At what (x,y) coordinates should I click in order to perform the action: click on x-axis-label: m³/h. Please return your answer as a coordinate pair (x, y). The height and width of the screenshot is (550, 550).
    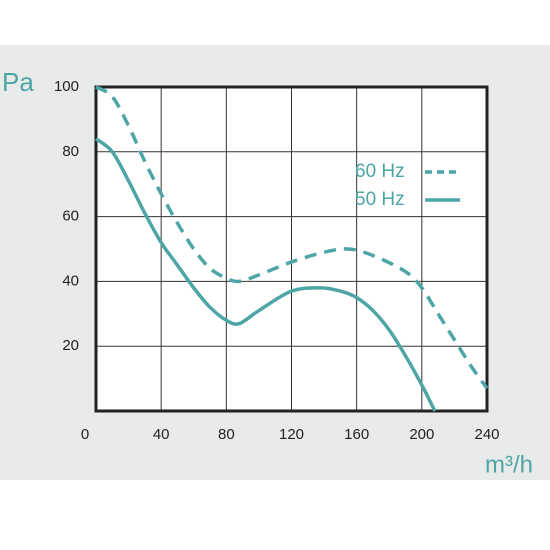
    Looking at the image, I should click on (509, 464).